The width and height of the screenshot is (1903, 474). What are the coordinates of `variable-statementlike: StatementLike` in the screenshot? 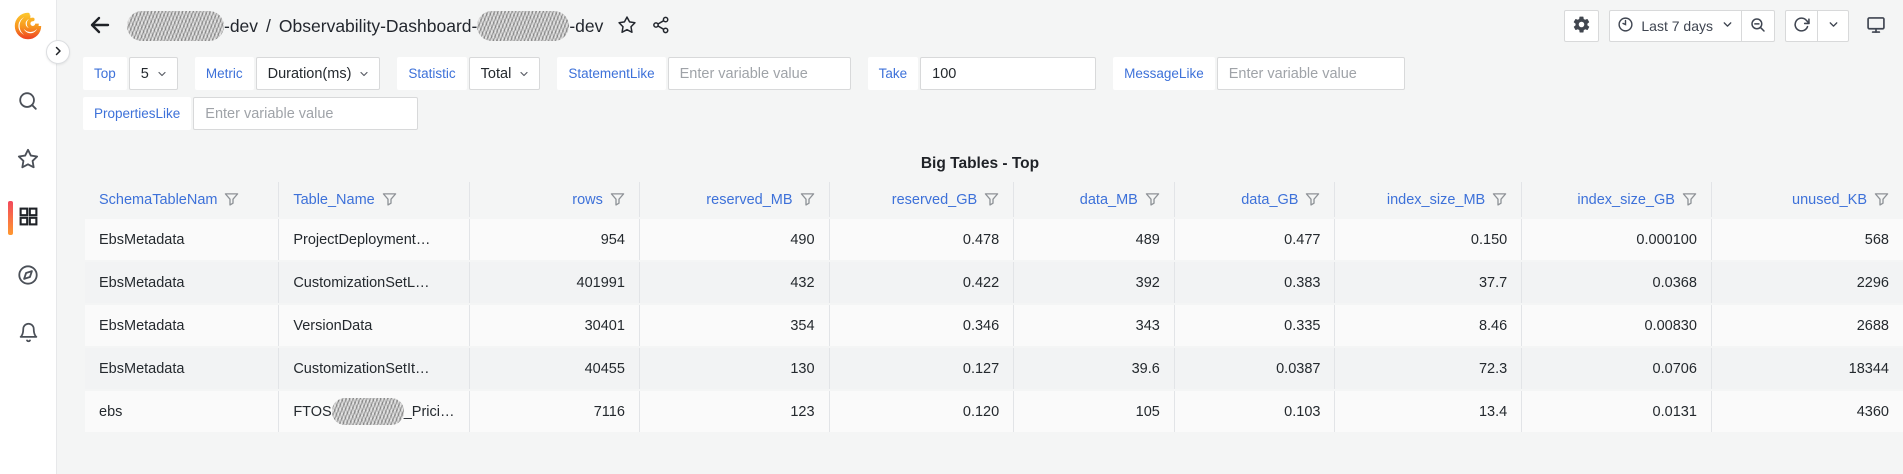 It's located at (704, 73).